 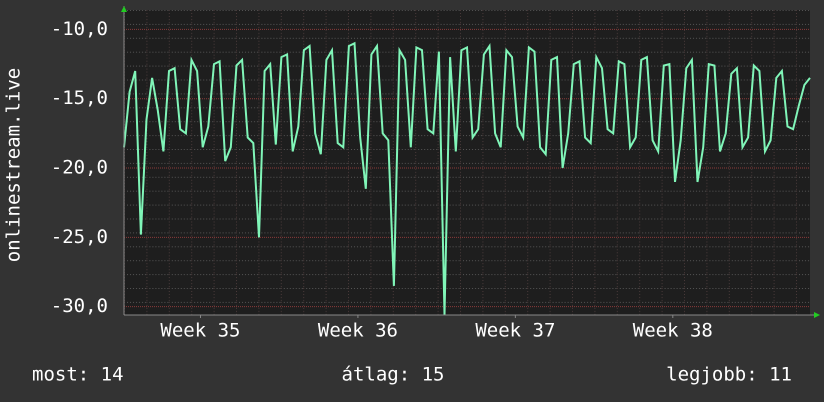 What do you see at coordinates (393, 375) in the screenshot?
I see `stat-average: átlag: 15` at bounding box center [393, 375].